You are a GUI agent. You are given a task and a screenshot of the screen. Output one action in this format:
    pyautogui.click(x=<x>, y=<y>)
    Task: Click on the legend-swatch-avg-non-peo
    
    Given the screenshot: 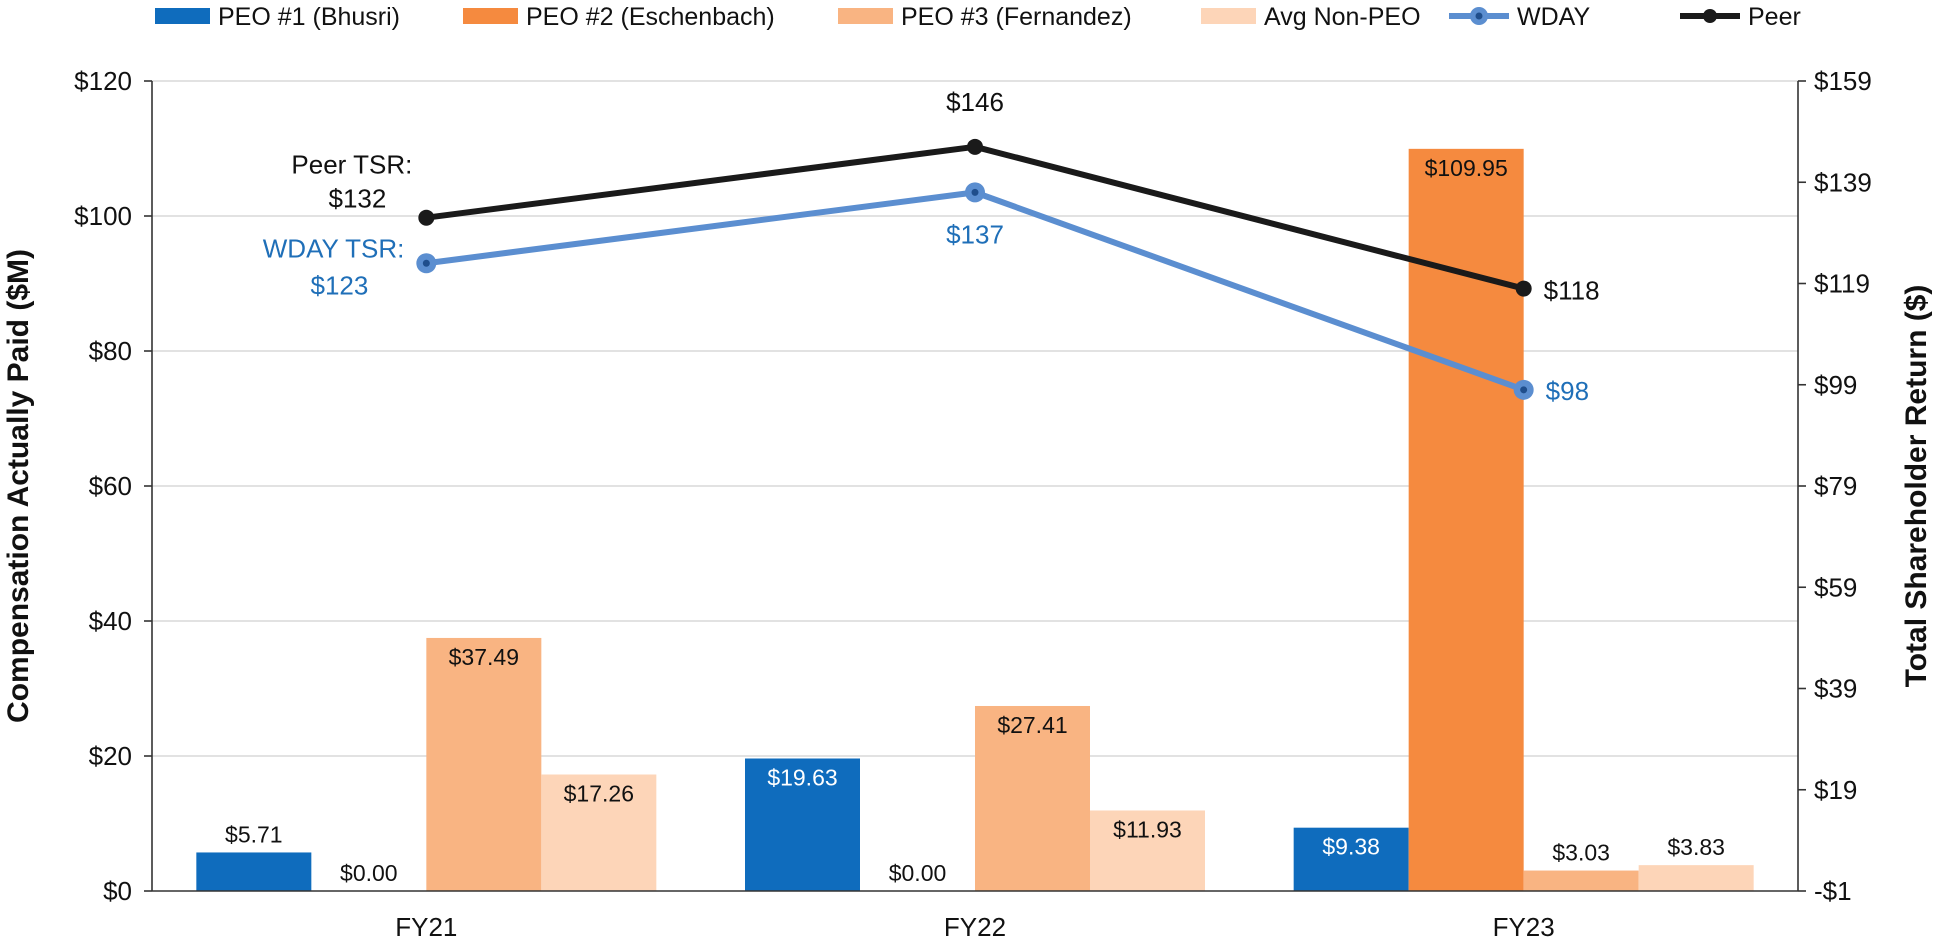 What is the action you would take?
    pyautogui.click(x=1228, y=16)
    